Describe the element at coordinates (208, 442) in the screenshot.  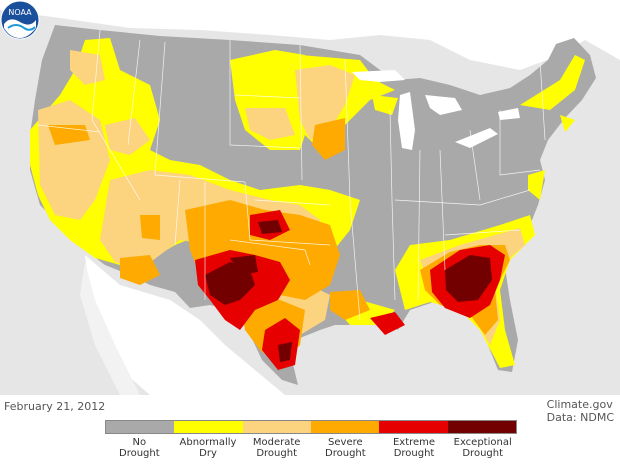
I see `legend-label-line1: Abnormally` at that location.